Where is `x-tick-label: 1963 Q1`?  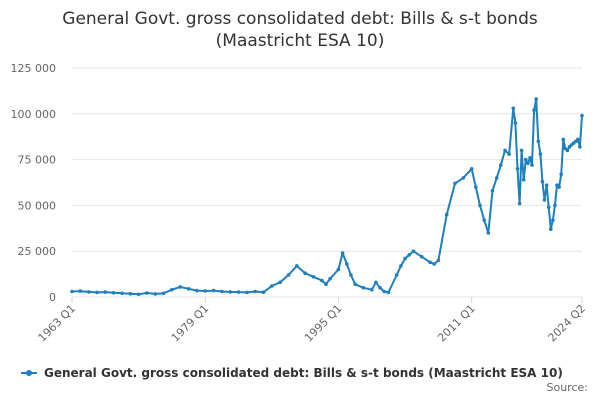
x-tick-label: 1963 Q1 is located at coordinates (57, 323).